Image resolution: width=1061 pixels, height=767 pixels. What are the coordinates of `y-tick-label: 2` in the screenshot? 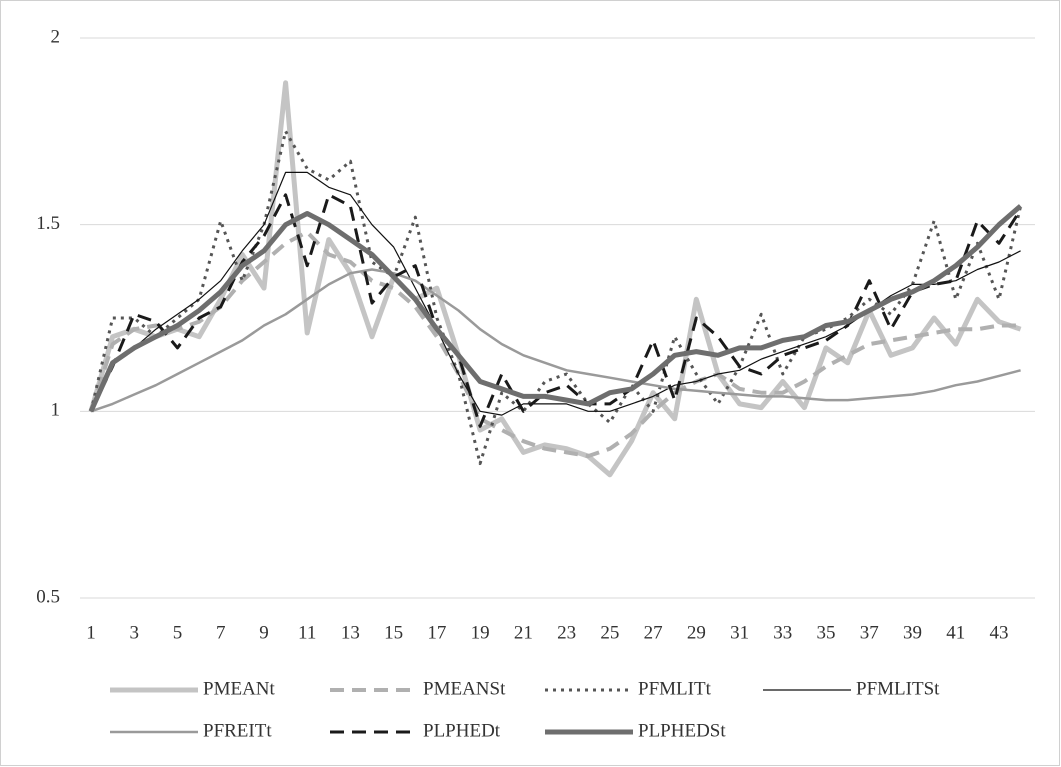 It's located at (56, 36).